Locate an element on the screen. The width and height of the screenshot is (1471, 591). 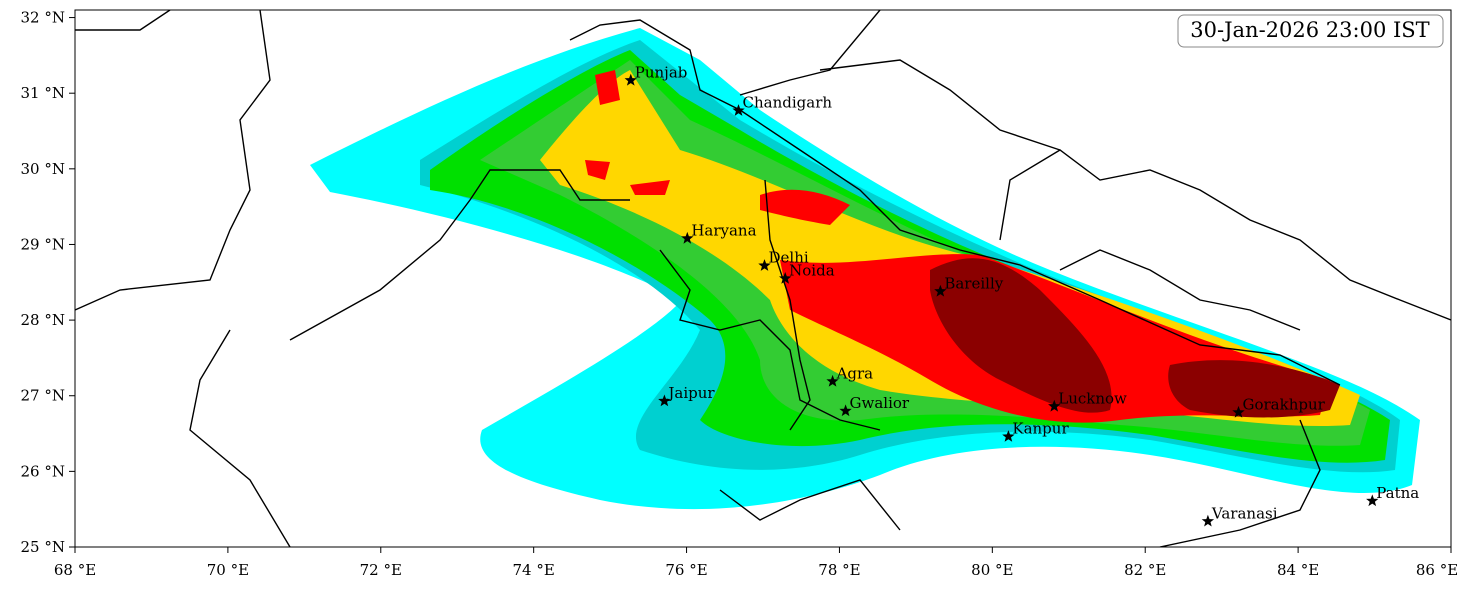
y-tick-label: 31 °N is located at coordinates (43, 93).